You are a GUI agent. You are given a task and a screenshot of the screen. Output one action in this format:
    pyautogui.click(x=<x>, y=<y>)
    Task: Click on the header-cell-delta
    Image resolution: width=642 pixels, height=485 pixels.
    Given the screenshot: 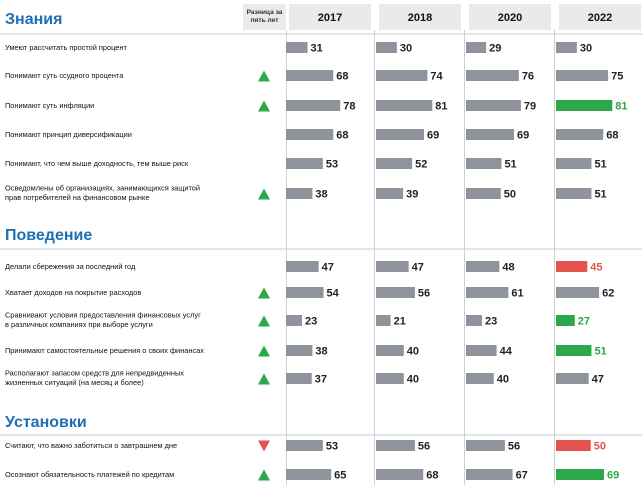 What is the action you would take?
    pyautogui.click(x=264, y=17)
    